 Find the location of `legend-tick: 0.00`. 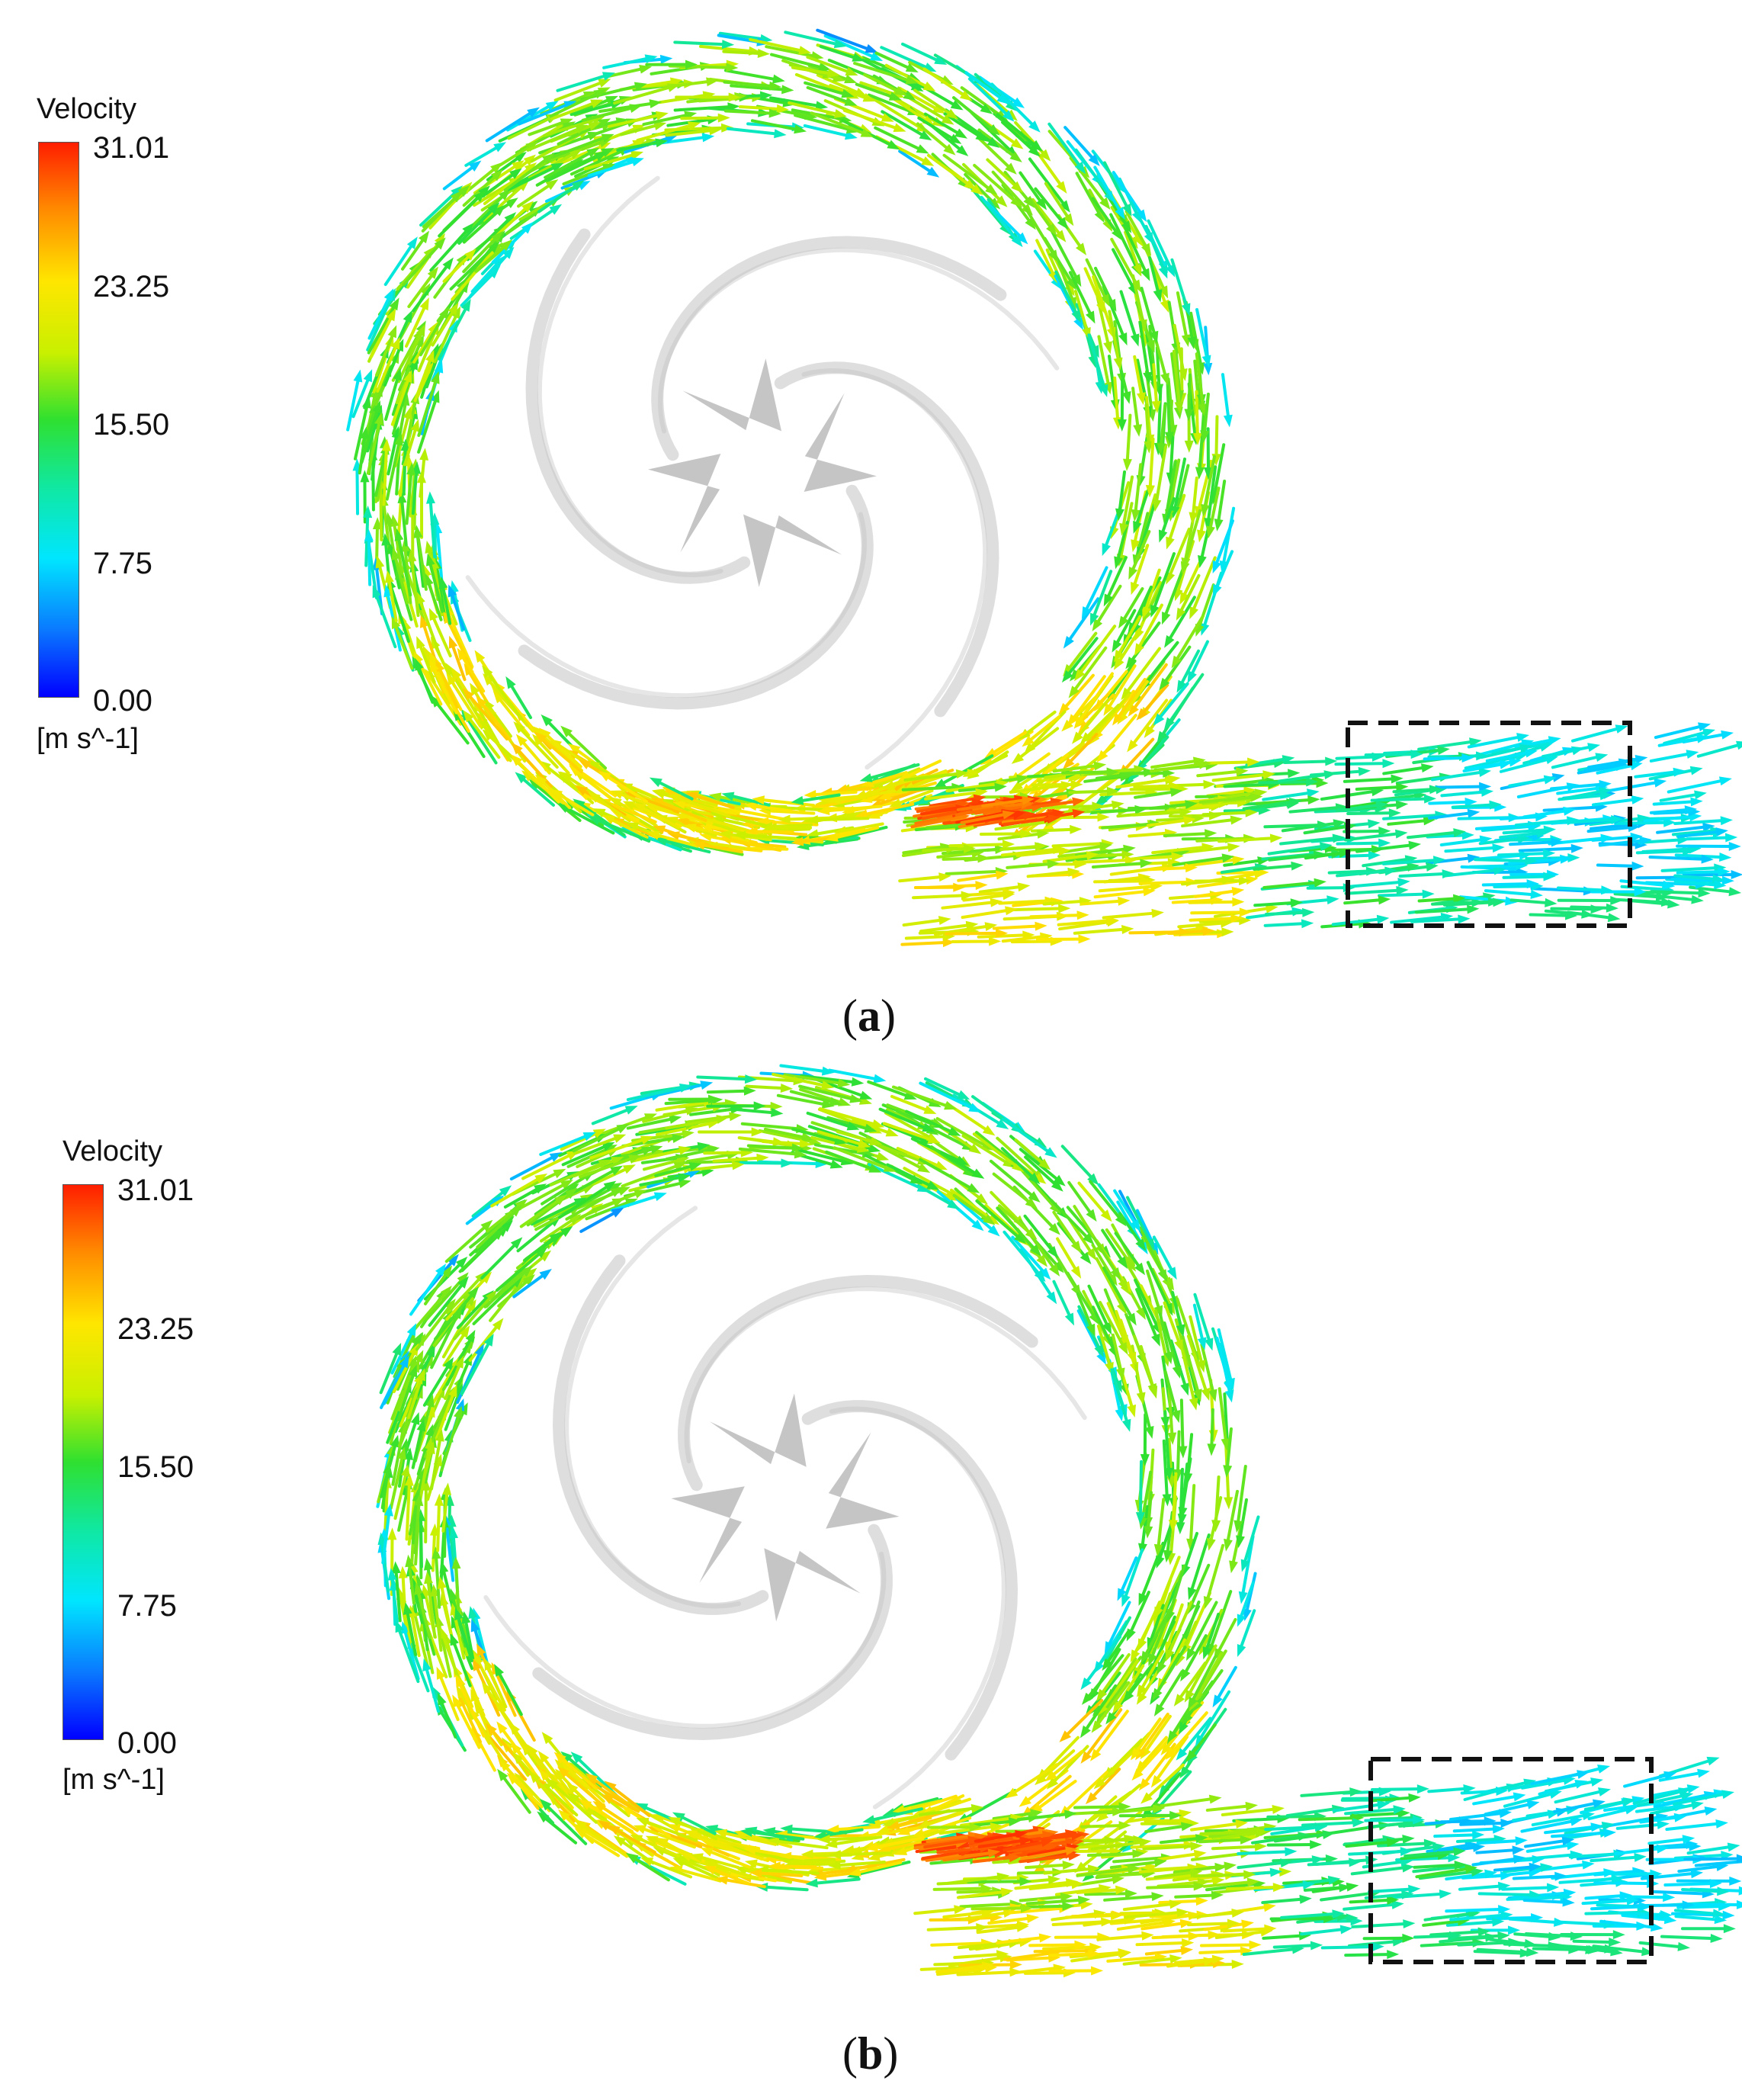

legend-tick: 0.00 is located at coordinates (147, 1743).